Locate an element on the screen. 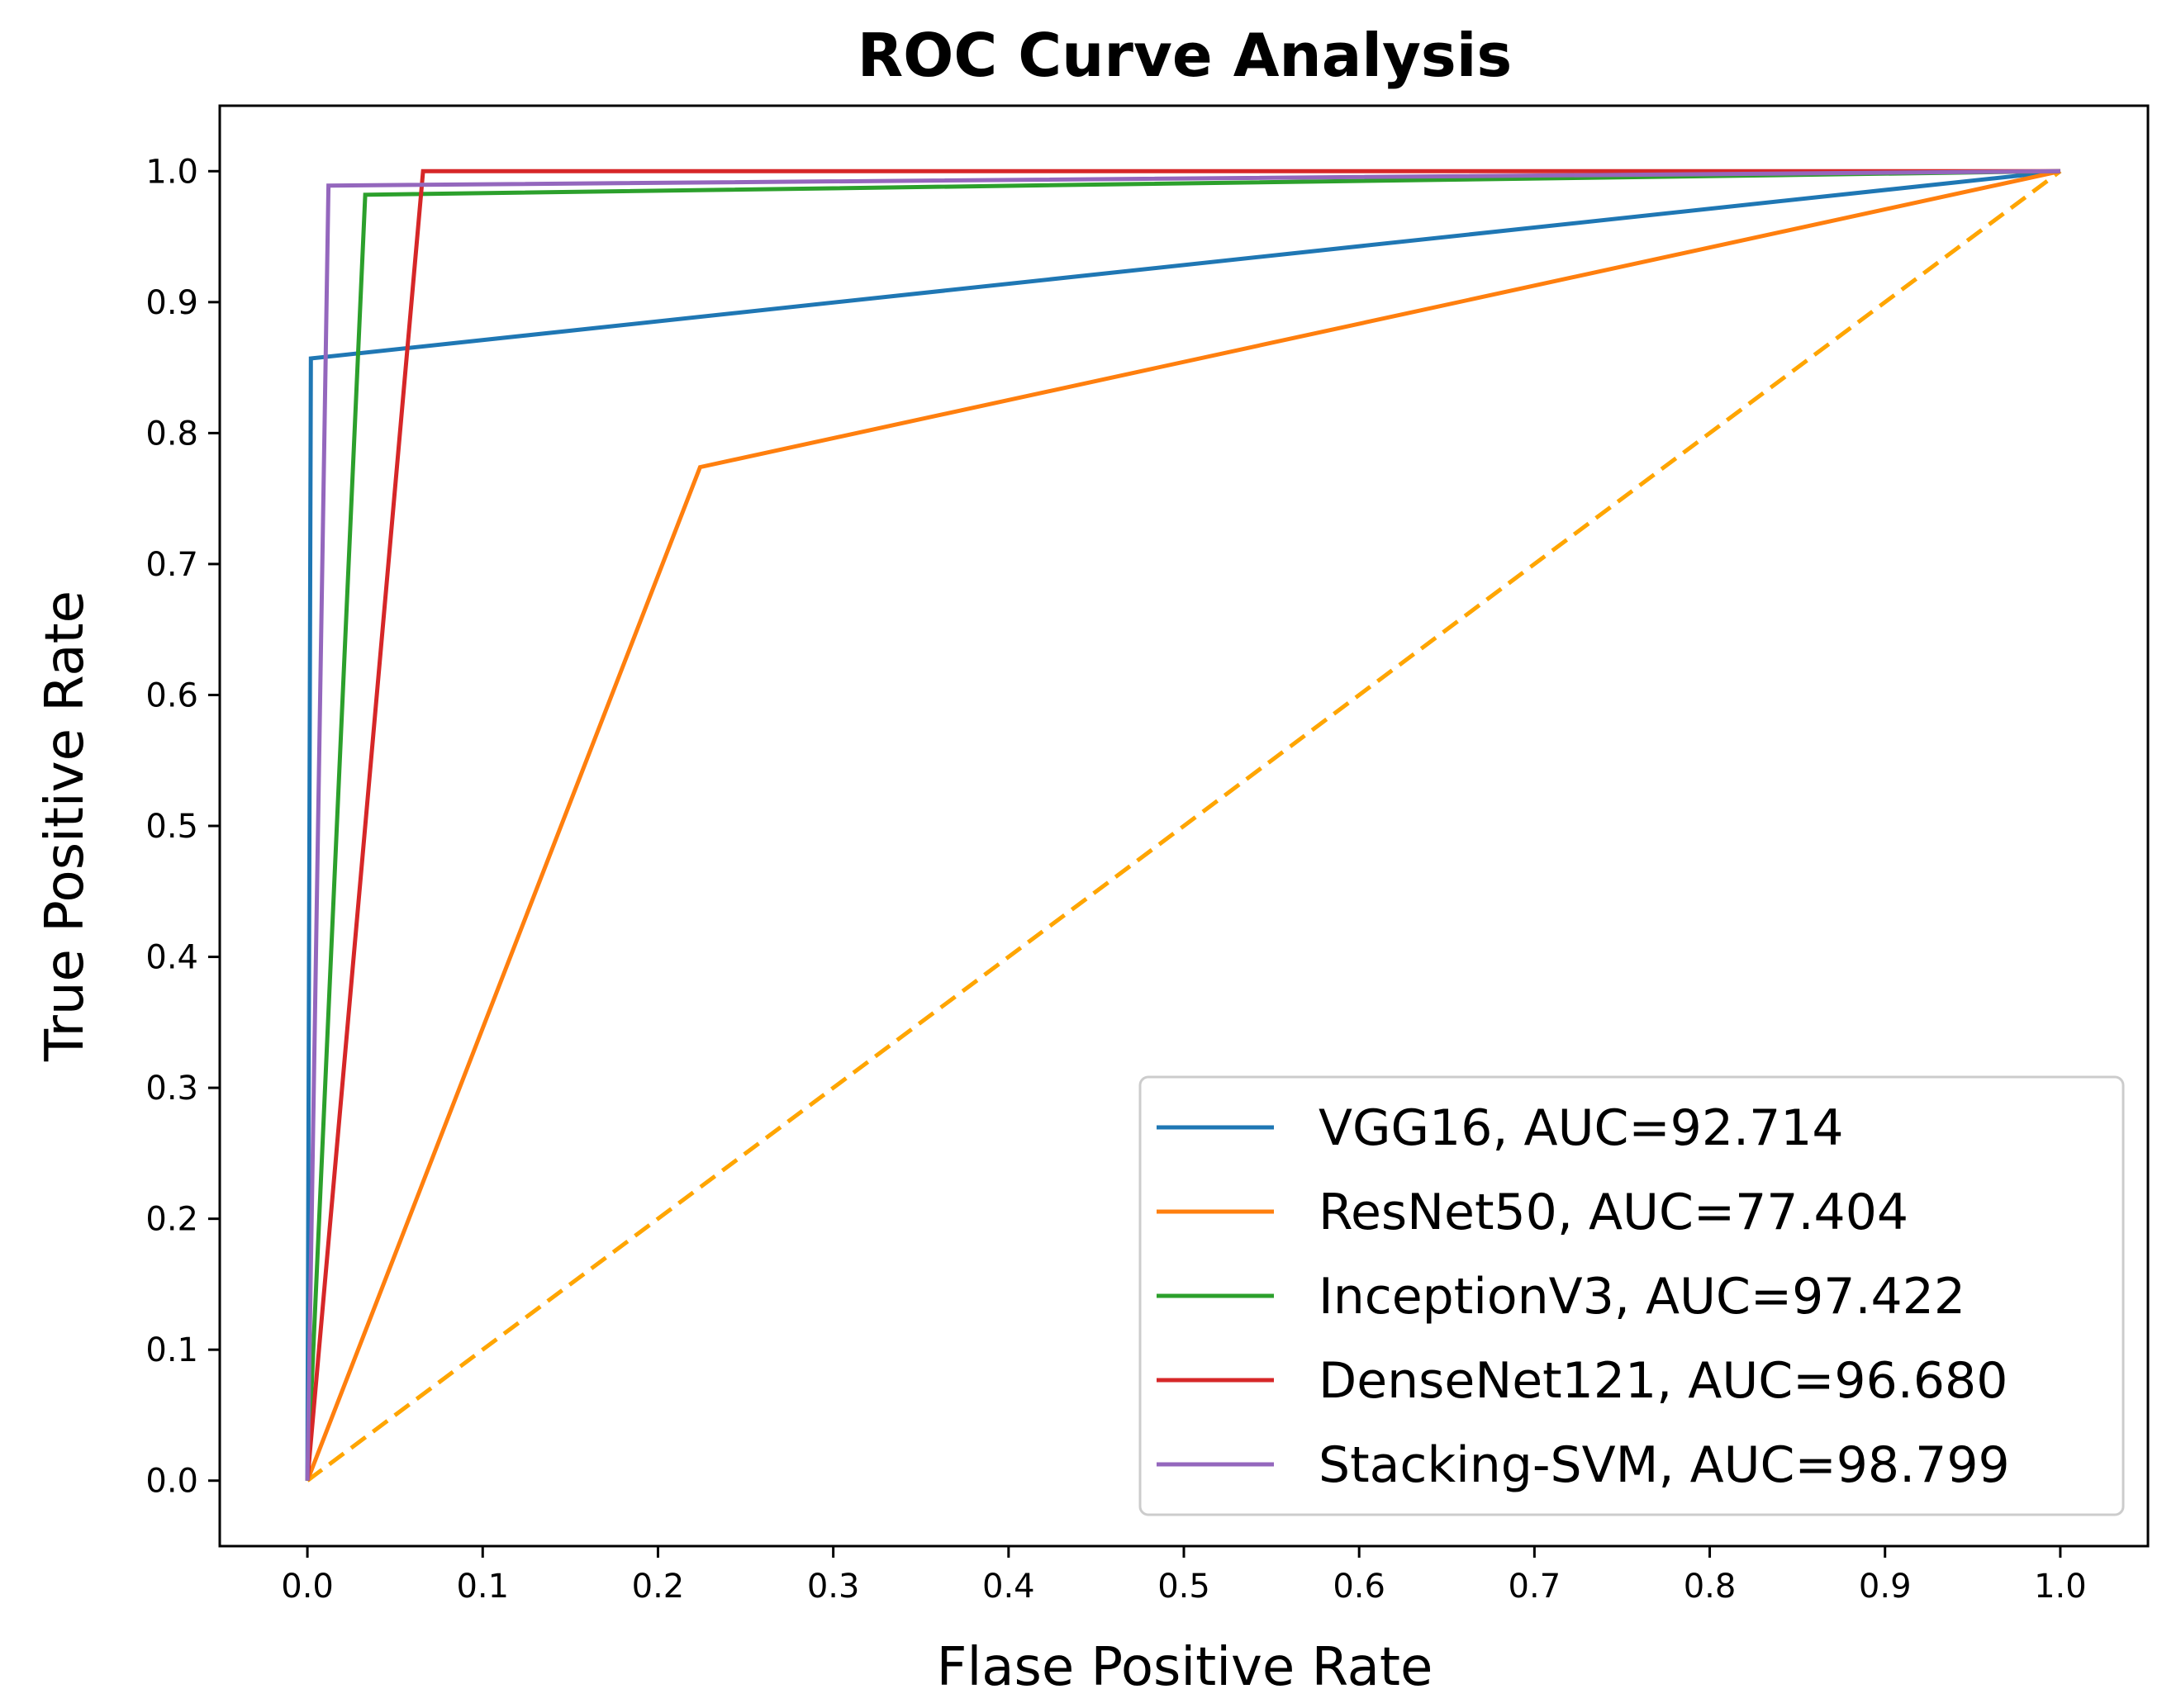 Image resolution: width=2181 pixels, height=1708 pixels. y-tick-label: 0.8 is located at coordinates (172, 434).